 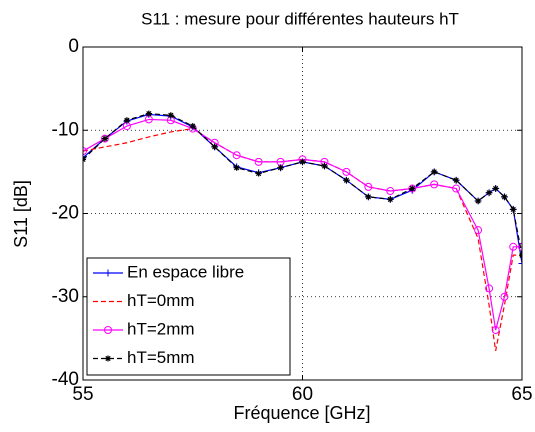 I want to click on x-tick-label: 60, so click(x=302, y=394).